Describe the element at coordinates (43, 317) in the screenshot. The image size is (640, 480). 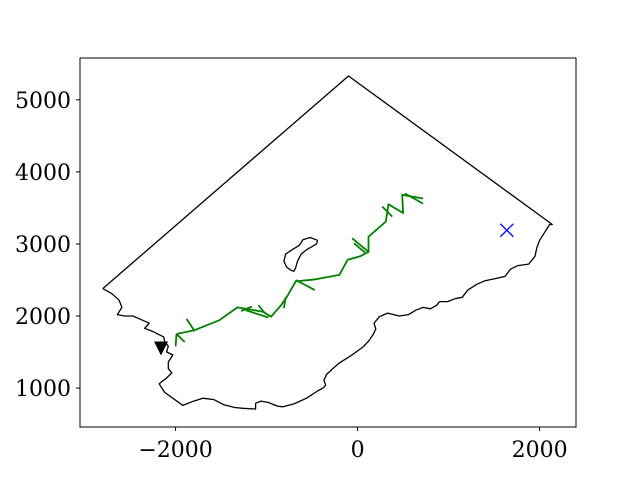
I see `y-tick-label: 2000` at that location.